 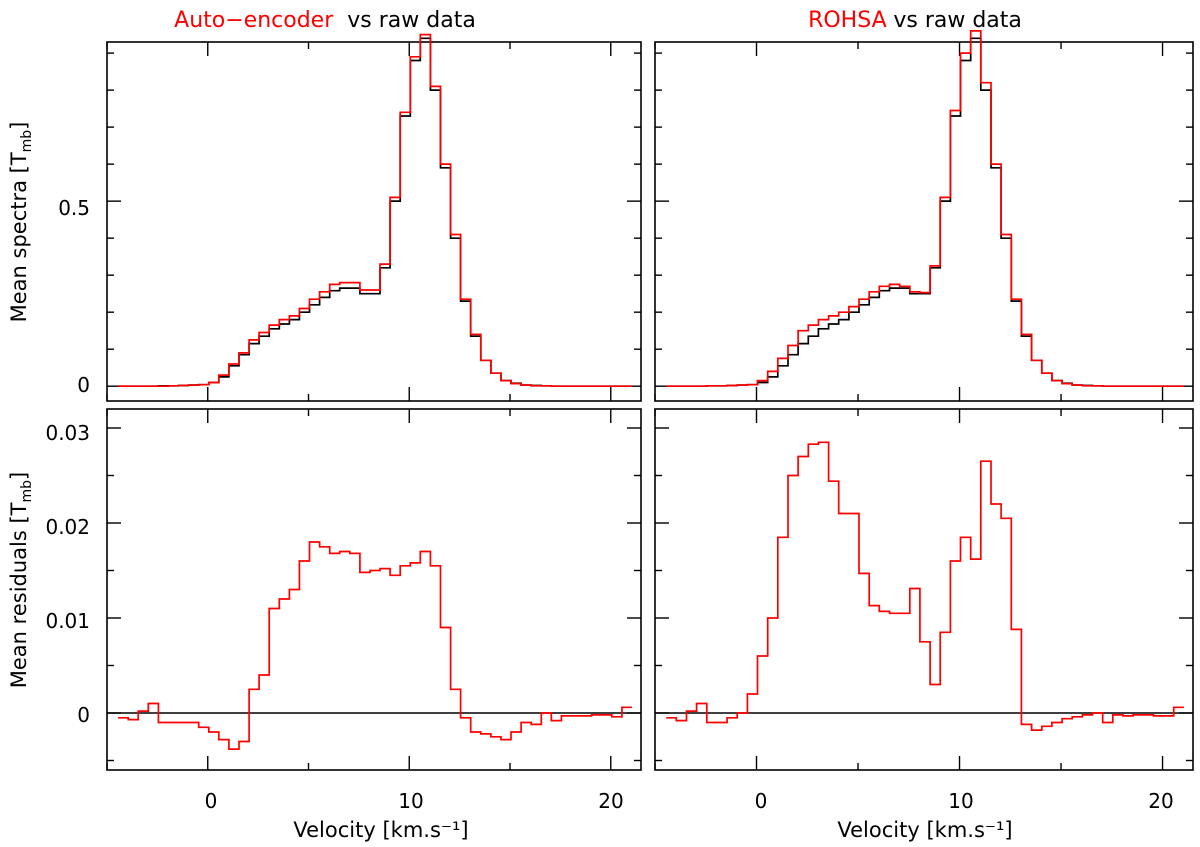 What do you see at coordinates (67, 527) in the screenshot?
I see `tick-label-y-bottom-0.02: 0.02` at bounding box center [67, 527].